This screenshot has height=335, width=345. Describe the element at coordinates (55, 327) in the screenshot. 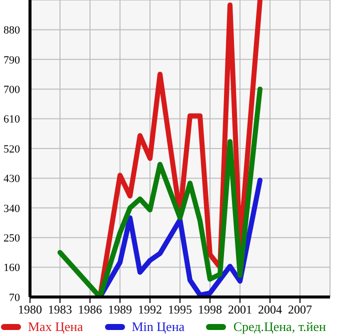

I see `legend-label: Max Цена` at that location.